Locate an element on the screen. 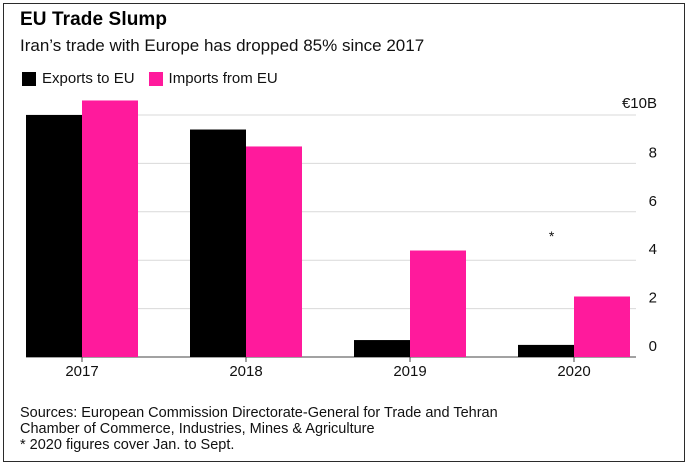 The height and width of the screenshot is (465, 690). y-tick-label-8: 8 is located at coordinates (653, 152).